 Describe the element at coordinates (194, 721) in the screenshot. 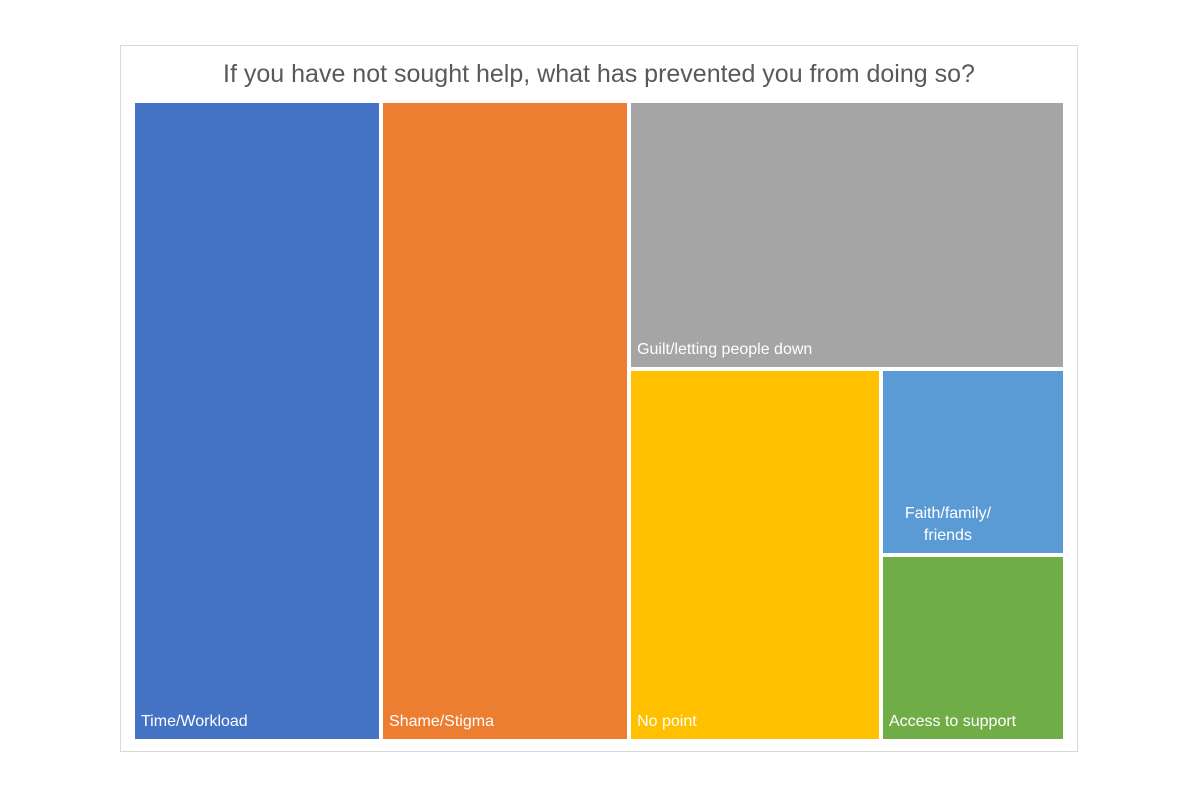

I see `tile-label-time-workload: Time/Workload` at that location.